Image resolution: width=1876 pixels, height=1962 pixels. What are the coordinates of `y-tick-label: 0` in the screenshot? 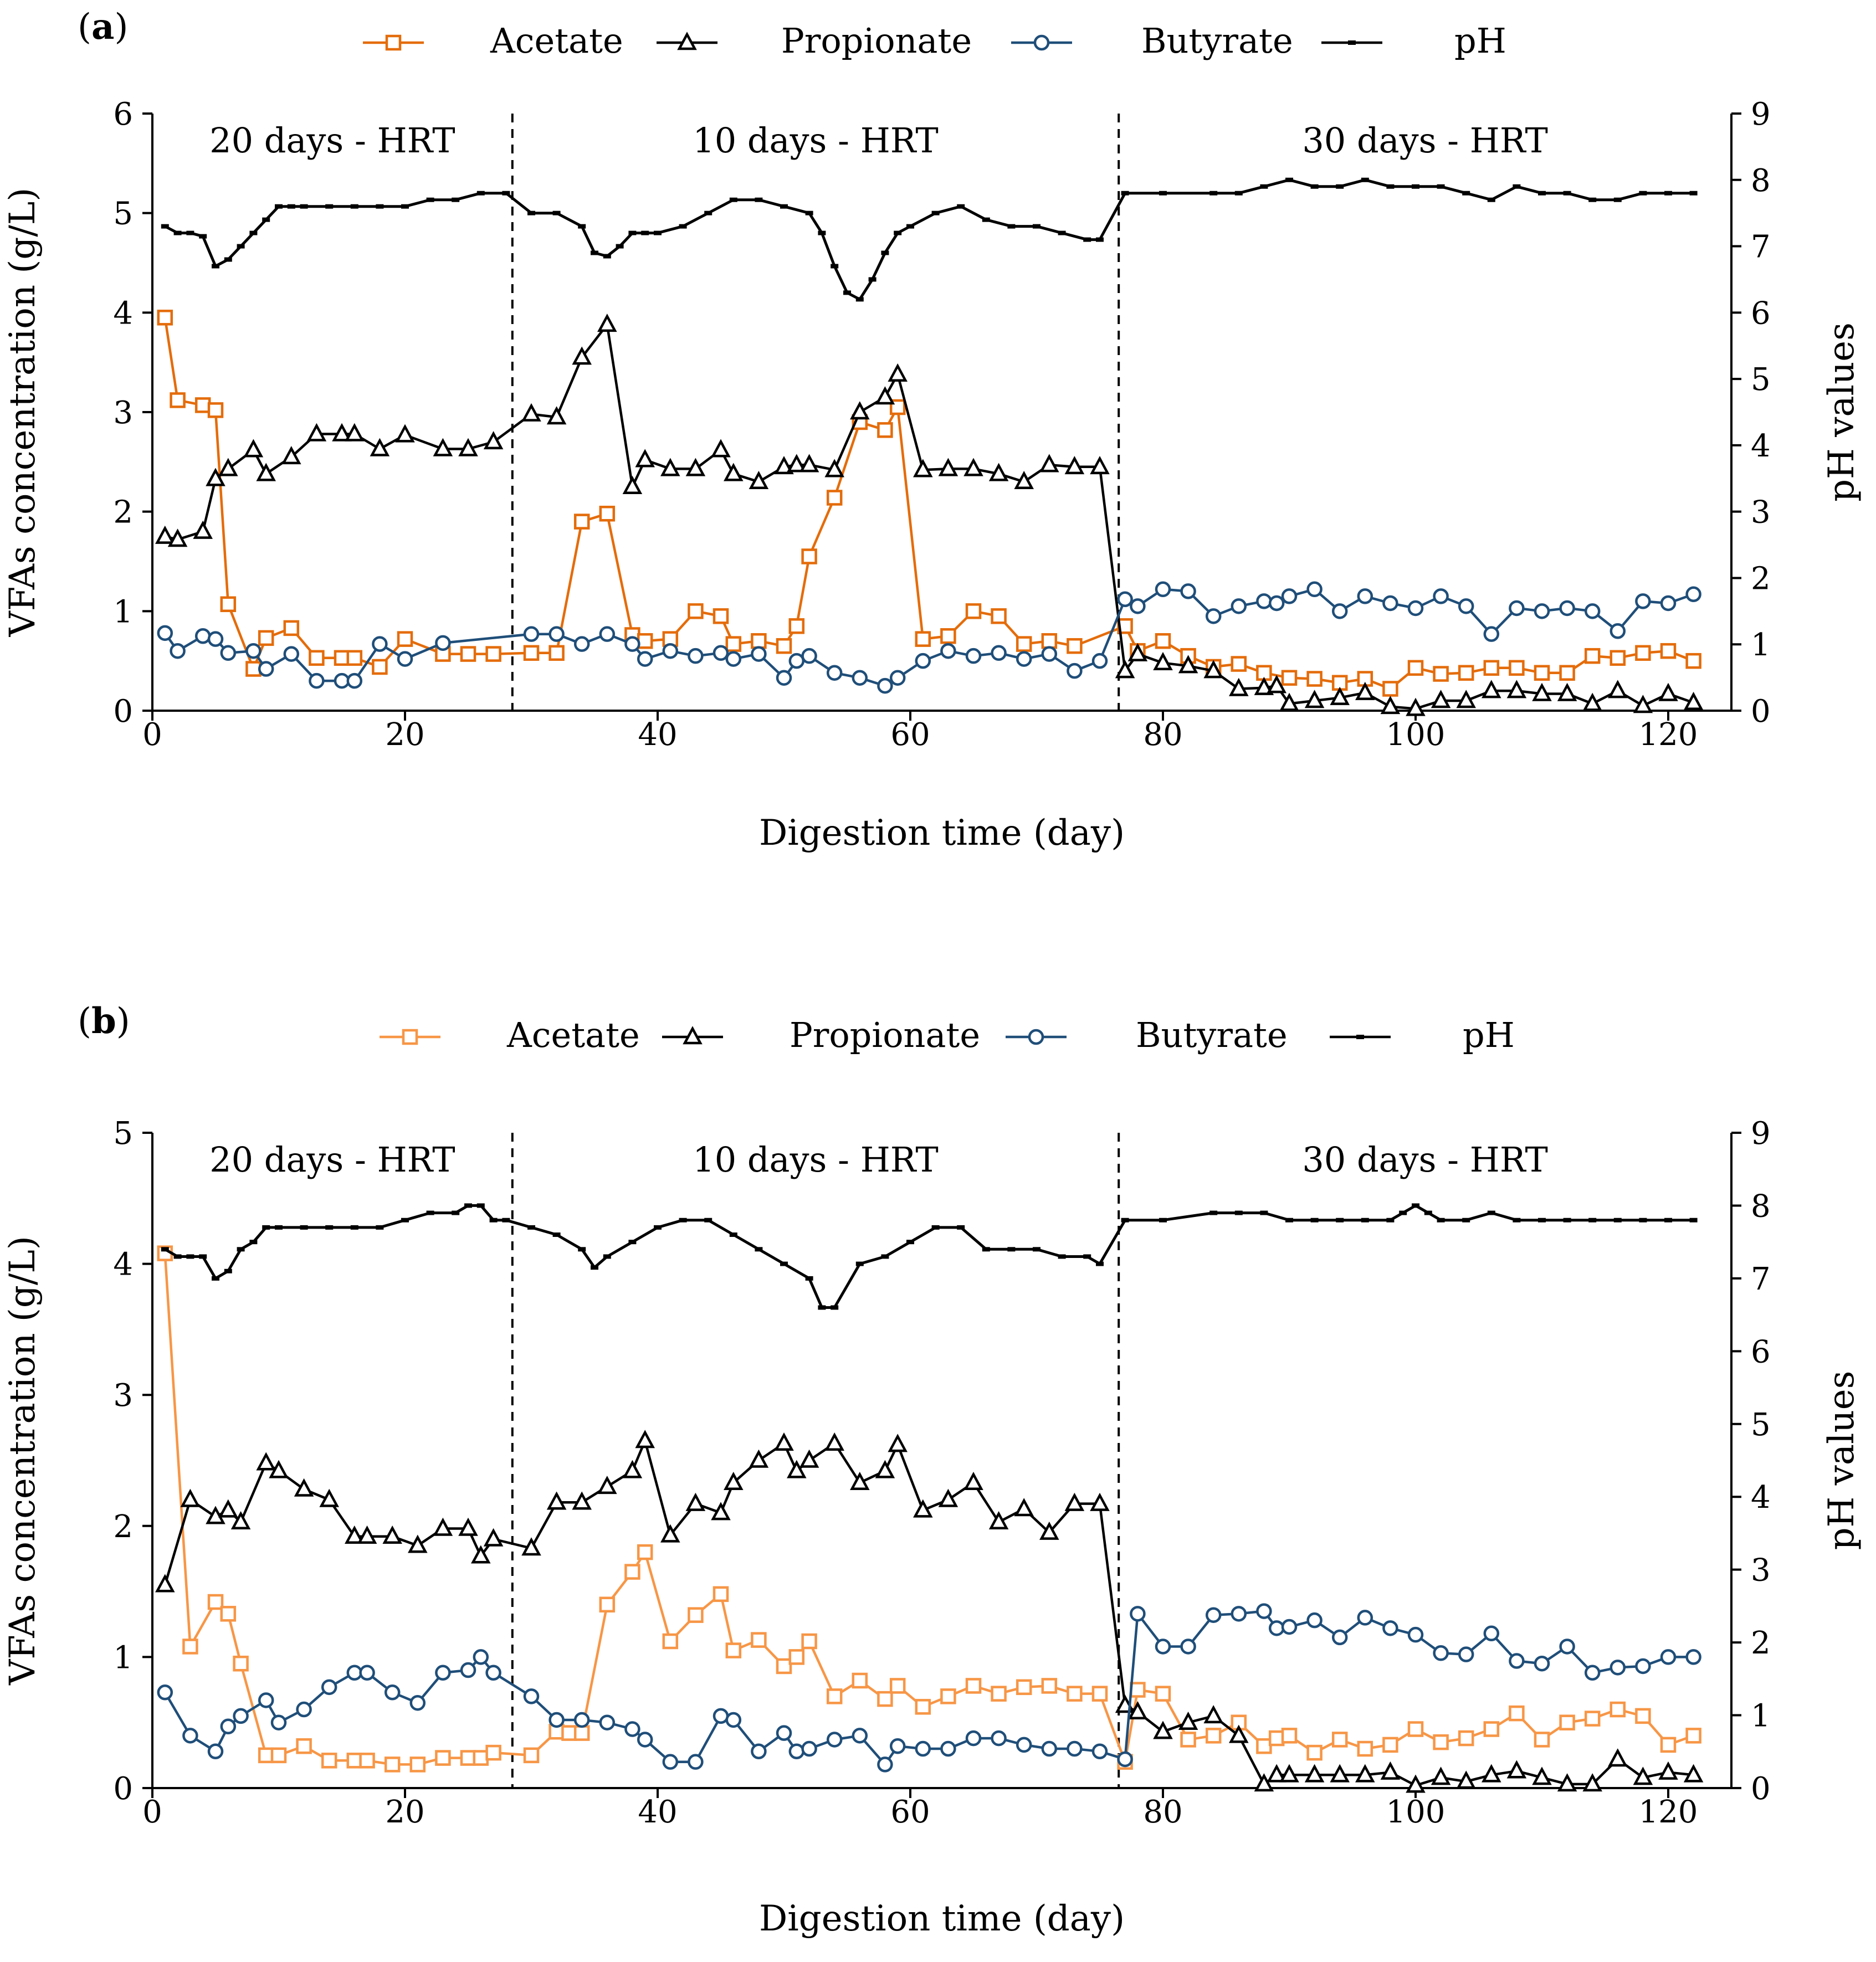 It's located at (123, 1789).